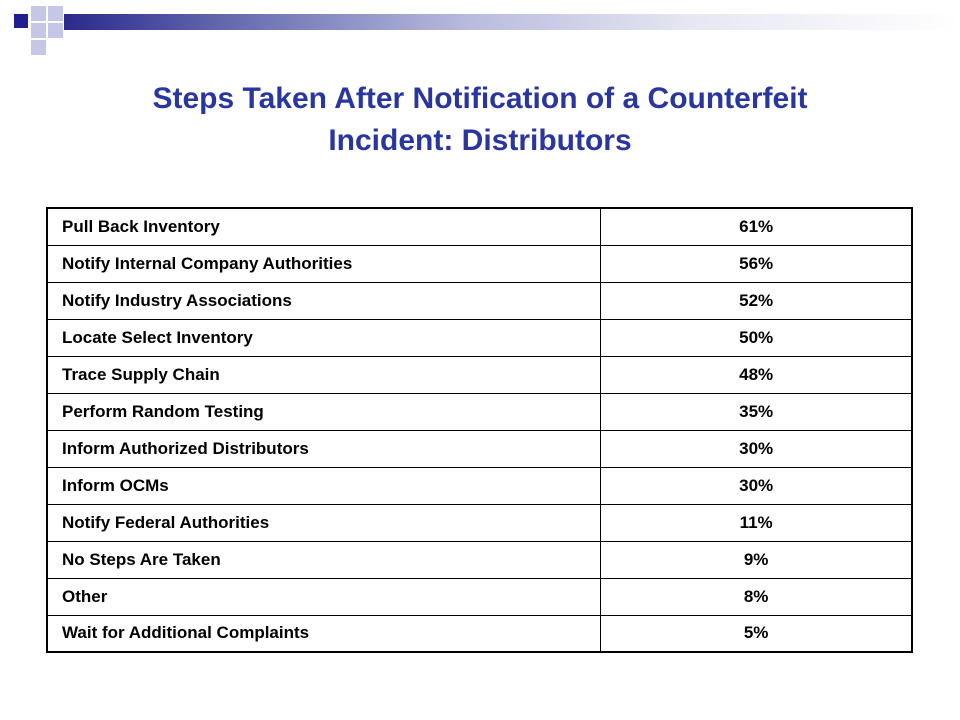 The height and width of the screenshot is (720, 960). I want to click on row-label: Inform OCMs, so click(324, 485).